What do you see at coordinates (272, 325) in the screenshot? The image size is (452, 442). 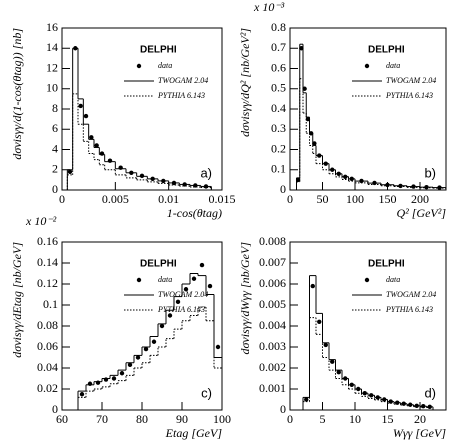 I see `y-tick-label: 0.004` at bounding box center [272, 325].